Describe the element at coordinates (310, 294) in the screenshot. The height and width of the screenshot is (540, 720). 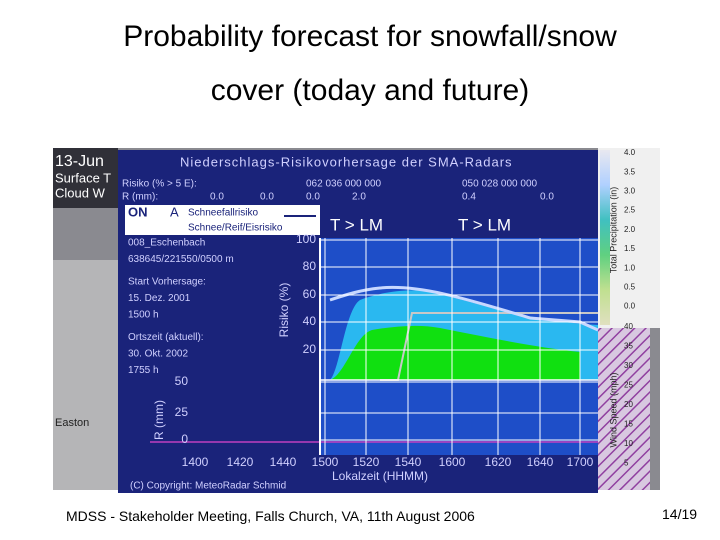
I see `y-tick-label: 60` at that location.